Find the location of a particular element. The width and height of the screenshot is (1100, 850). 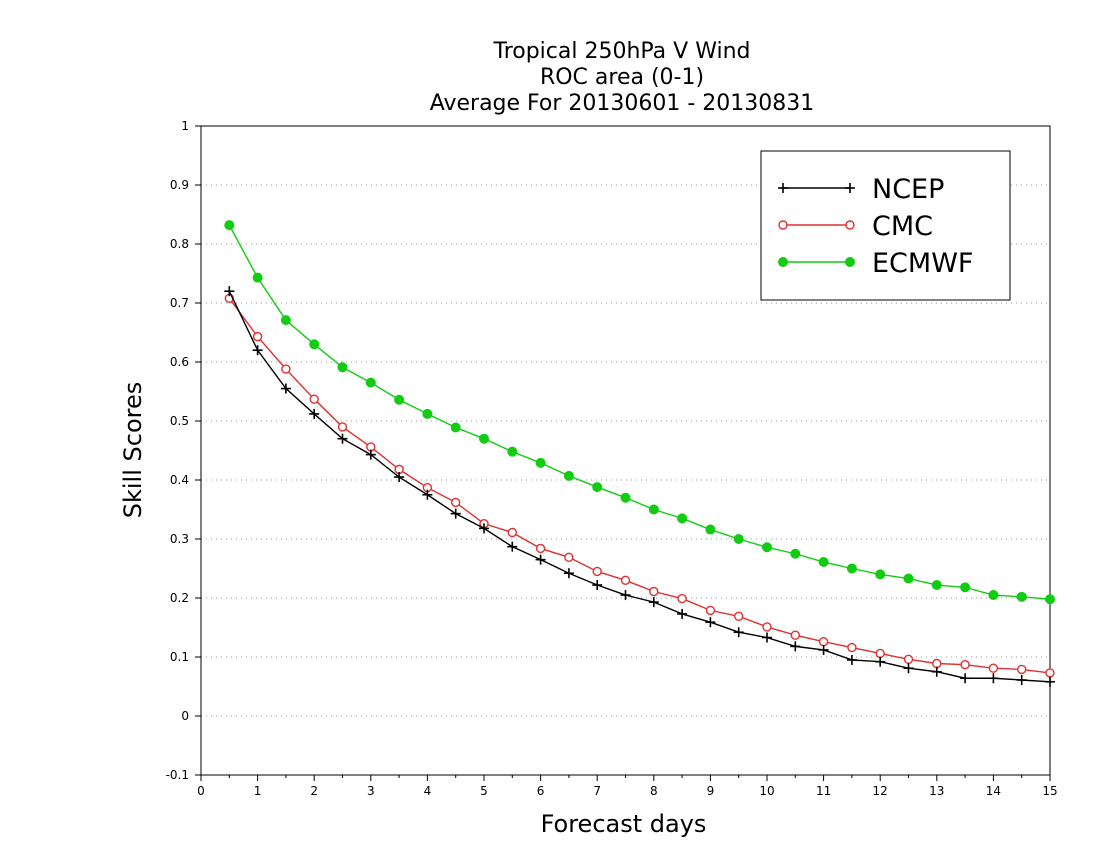

legend: NCEP CMC ECMWF is located at coordinates (885, 225).